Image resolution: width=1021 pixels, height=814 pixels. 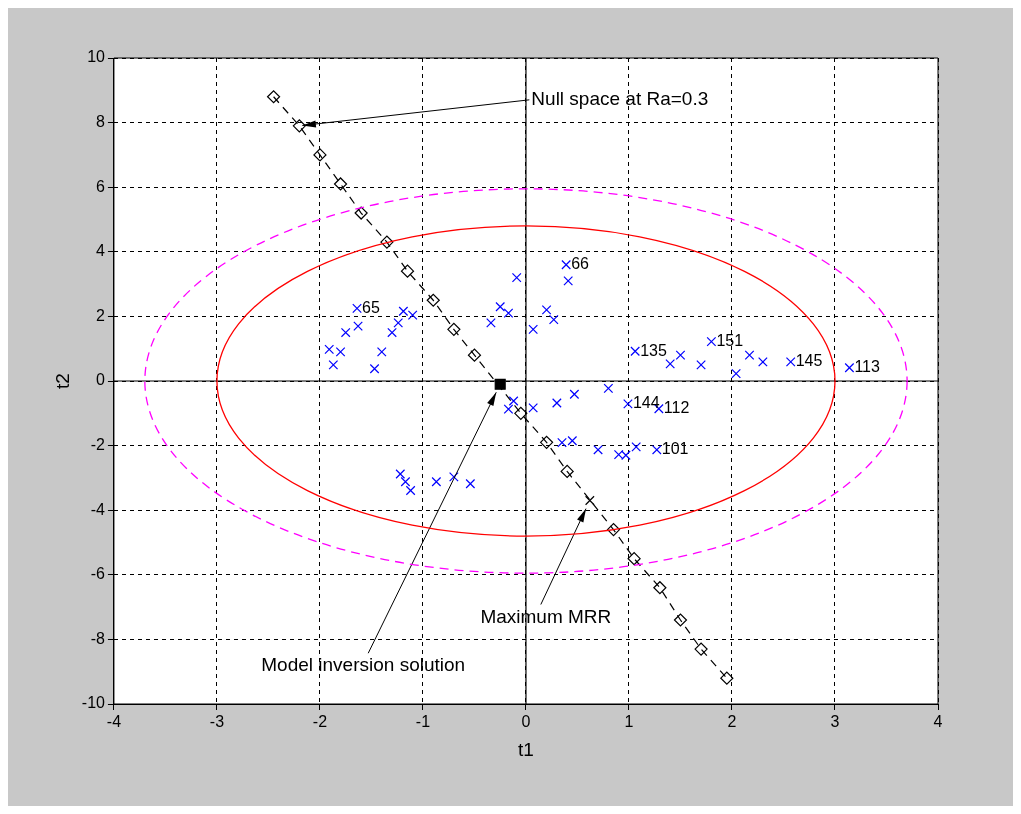 What do you see at coordinates (809, 361) in the screenshot?
I see `annotation: 145` at bounding box center [809, 361].